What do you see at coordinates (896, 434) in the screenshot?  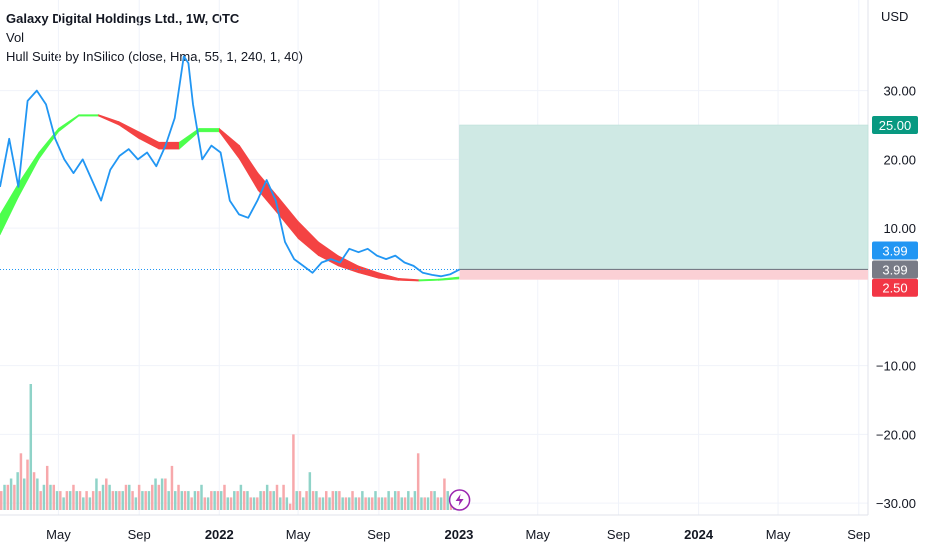 I see `y-tick-label: −20.00` at bounding box center [896, 434].